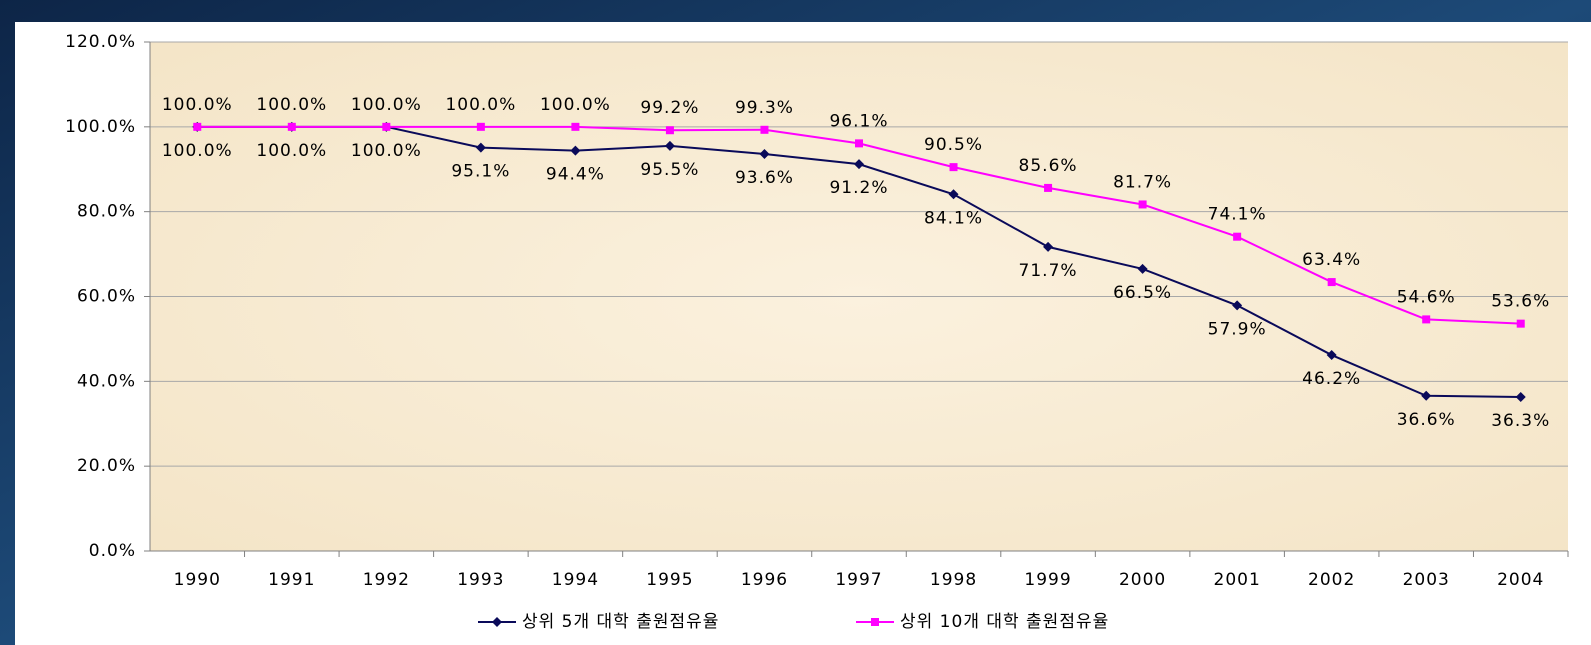 The image size is (1591, 645). What do you see at coordinates (106, 297) in the screenshot?
I see `y-tick-label: 60.0%` at bounding box center [106, 297].